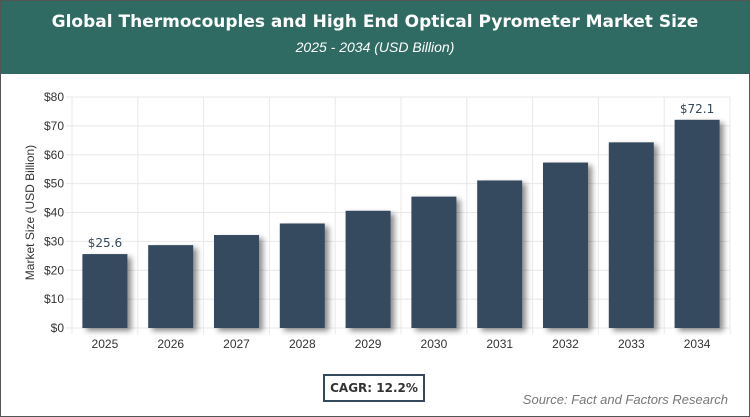  Describe the element at coordinates (105, 291) in the screenshot. I see `bar-2025` at that location.